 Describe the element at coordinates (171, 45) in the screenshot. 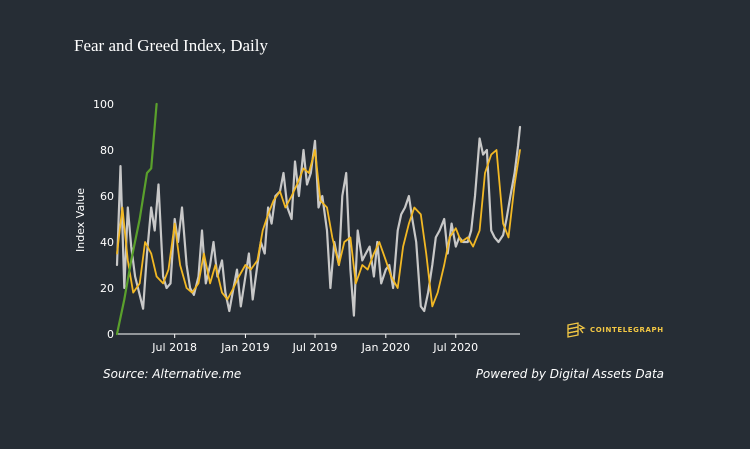

I see `chart-title: Fear and Greed Index, Daily` at that location.